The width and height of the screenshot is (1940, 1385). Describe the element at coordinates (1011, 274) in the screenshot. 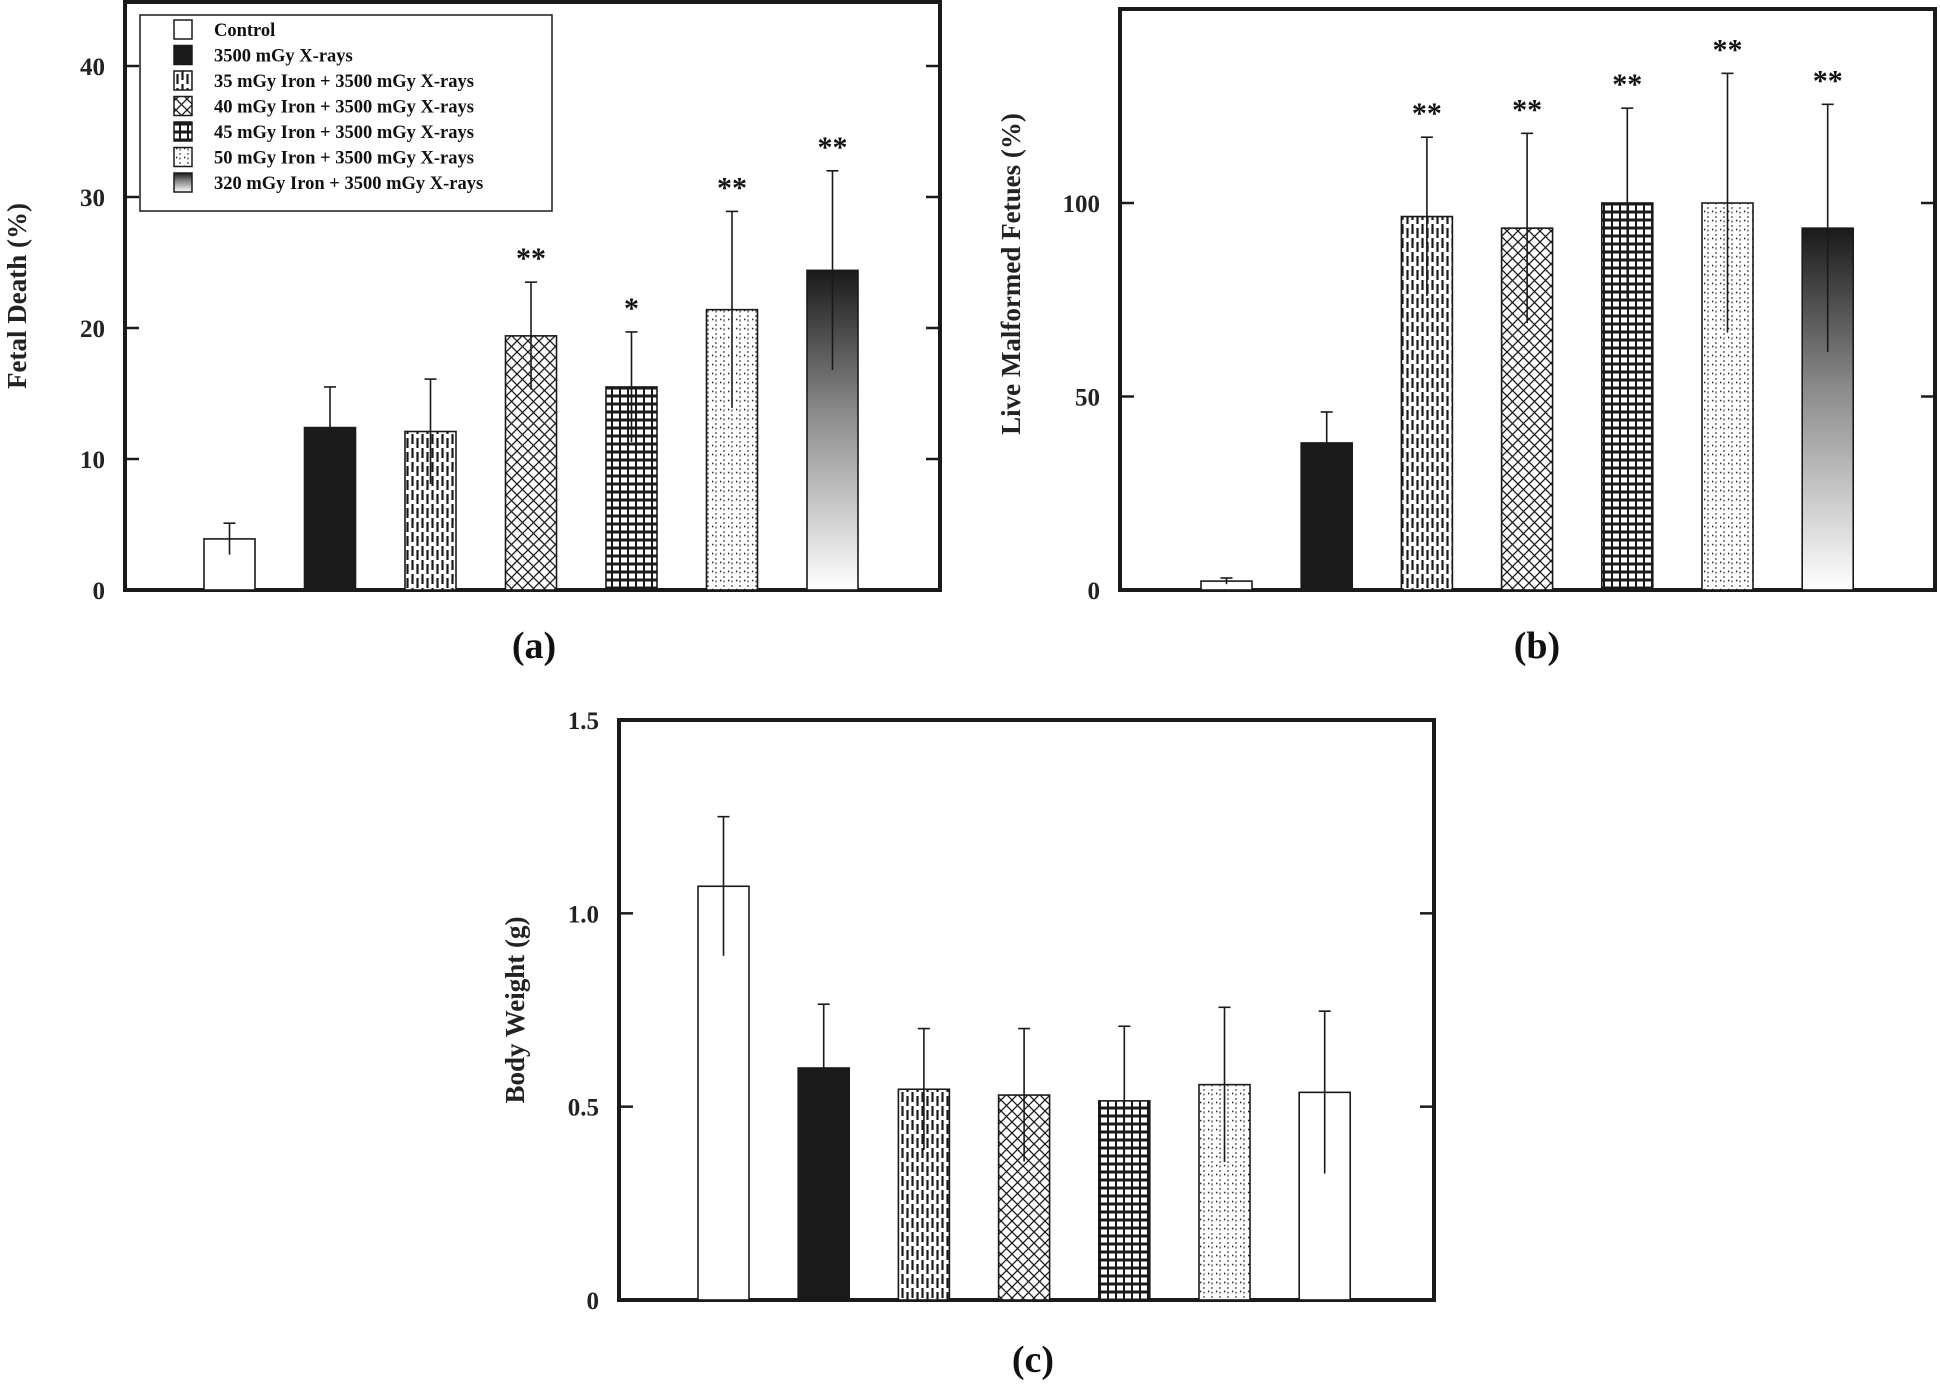

I see `panel-b-y-axis-label: Live Malformed Fetues (%)` at that location.